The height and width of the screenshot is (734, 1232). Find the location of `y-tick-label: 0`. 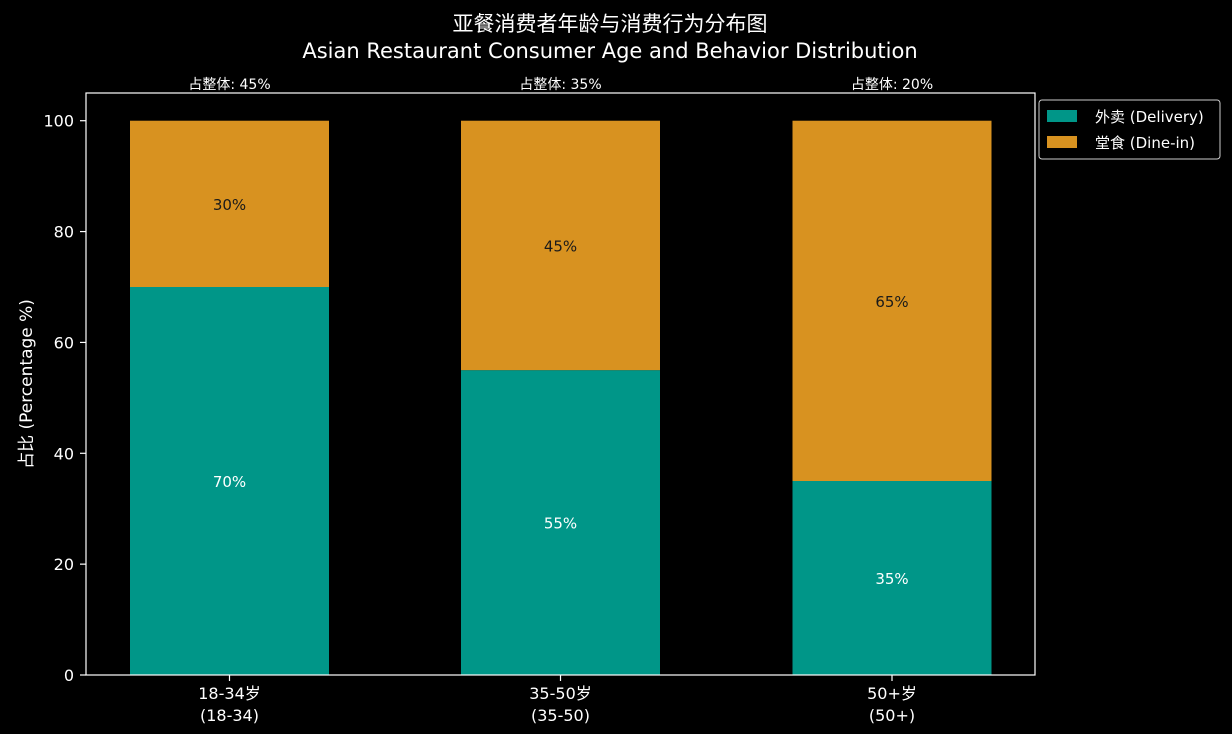

y-tick-label: 0 is located at coordinates (69, 675).